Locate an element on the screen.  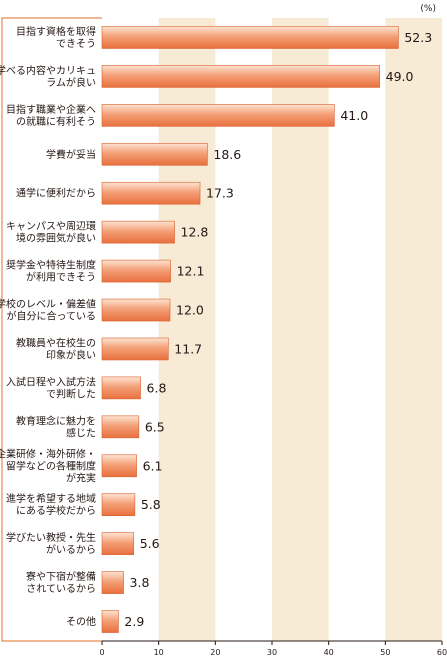
category-label-line: 感じた is located at coordinates (81, 432).